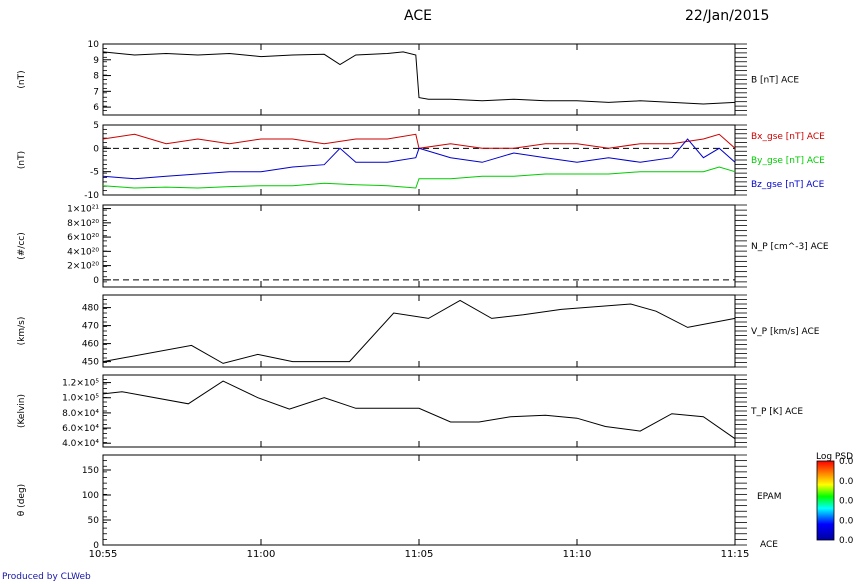 Image resolution: width=864 pixels, height=584 pixels. I want to click on y-tick-label: 6, so click(96, 108).